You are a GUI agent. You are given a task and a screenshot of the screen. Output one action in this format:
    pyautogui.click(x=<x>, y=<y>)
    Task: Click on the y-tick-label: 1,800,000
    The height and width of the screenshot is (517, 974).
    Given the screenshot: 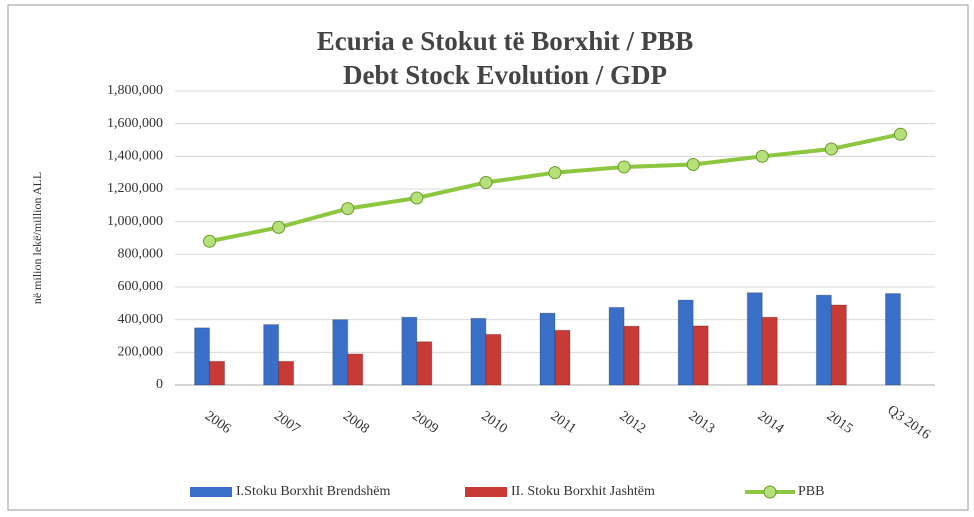 What is the action you would take?
    pyautogui.click(x=135, y=90)
    